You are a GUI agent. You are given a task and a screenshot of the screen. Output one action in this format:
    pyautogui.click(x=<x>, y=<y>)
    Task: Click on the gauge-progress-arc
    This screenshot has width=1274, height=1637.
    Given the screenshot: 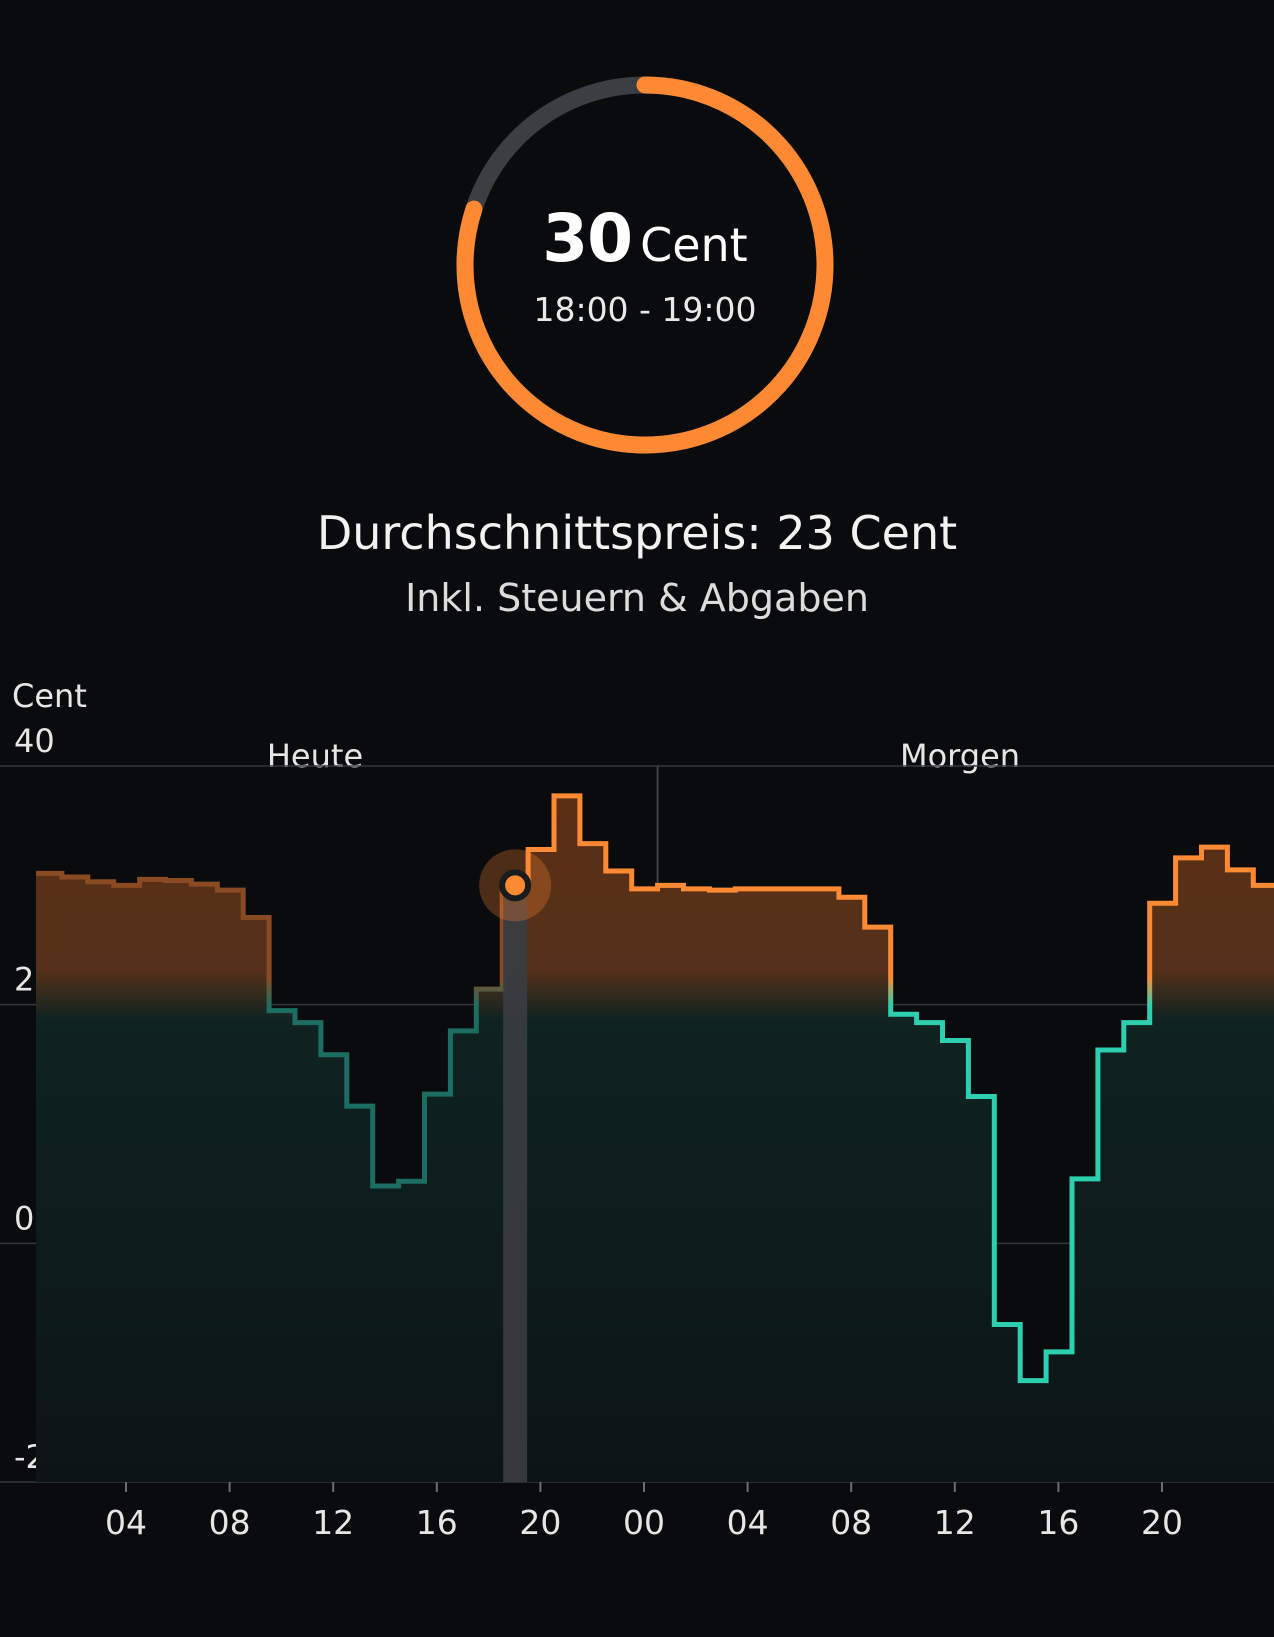 What is the action you would take?
    pyautogui.click(x=645, y=265)
    